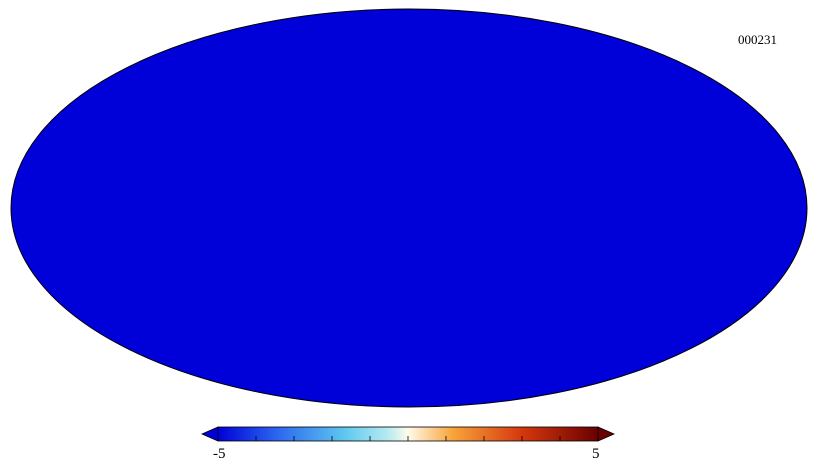 This screenshot has height=474, width=817. I want to click on colorbar-max-extension, so click(606, 434).